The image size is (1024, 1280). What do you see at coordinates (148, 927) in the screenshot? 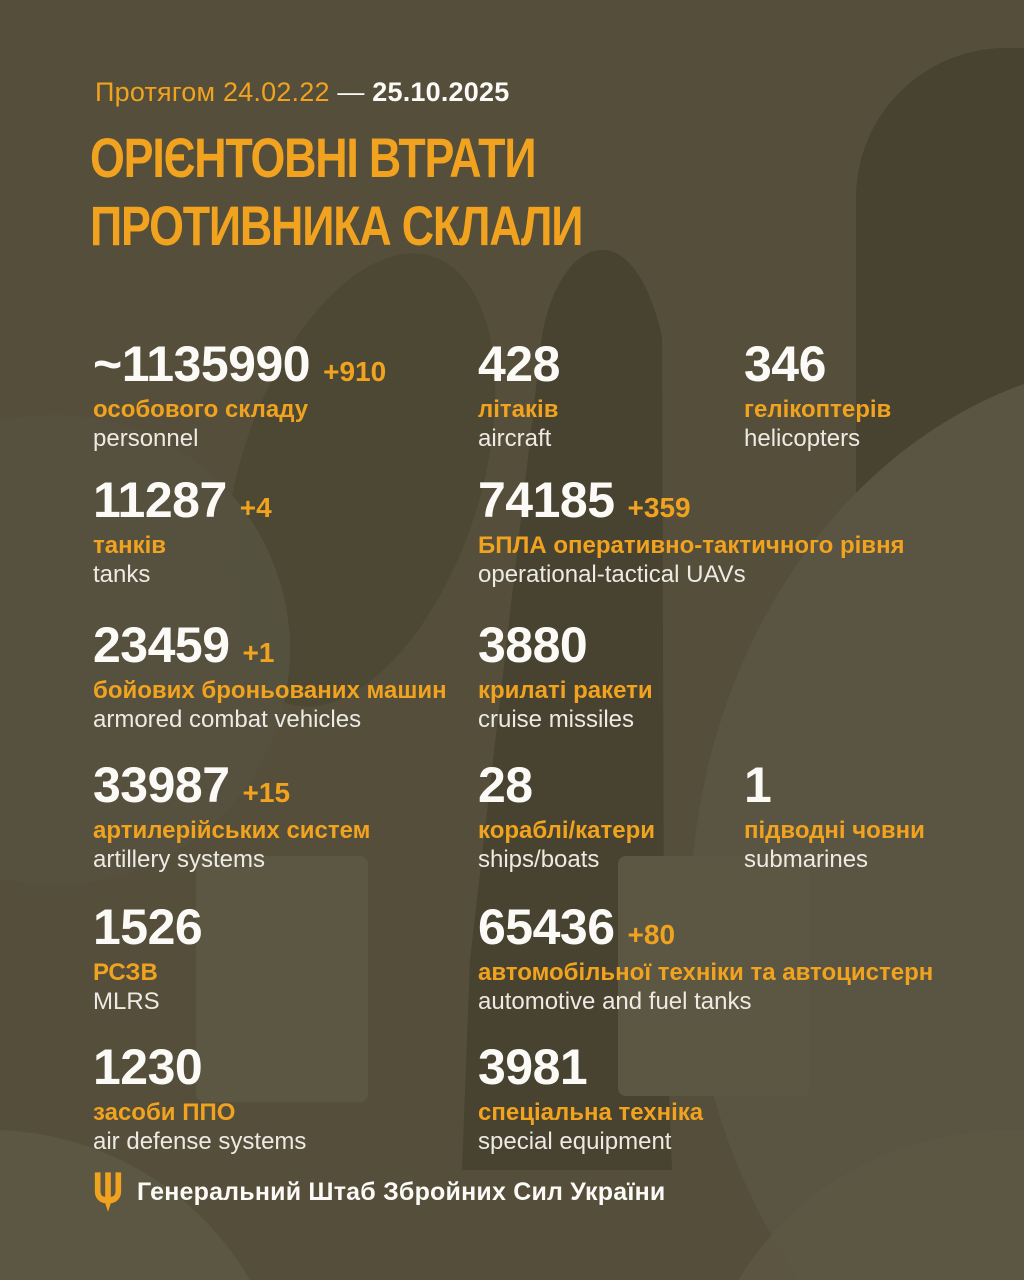
I see `stat-value: 1526` at bounding box center [148, 927].